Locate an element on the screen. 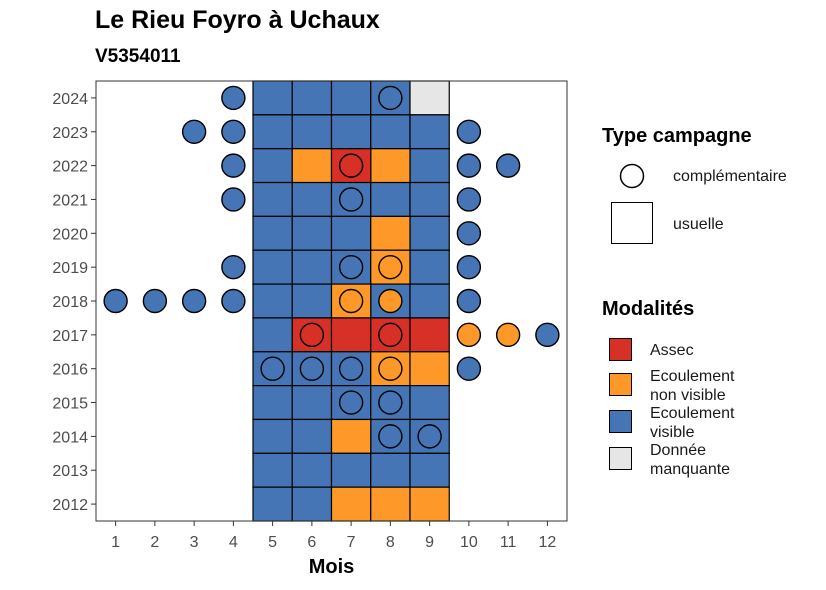  y-tick-label-2019: 2019 is located at coordinates (70, 268).